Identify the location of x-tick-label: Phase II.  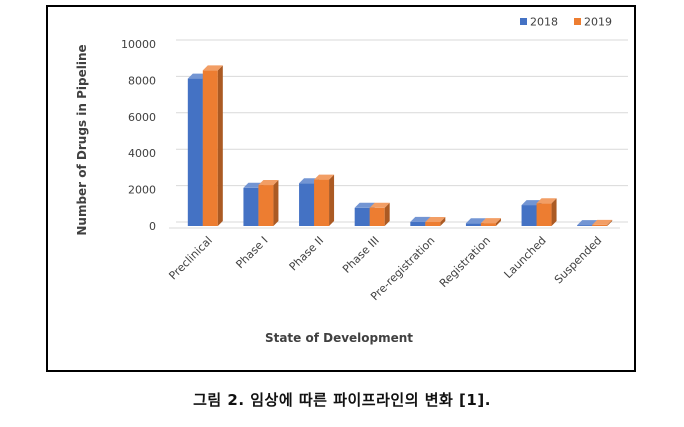
(306, 253).